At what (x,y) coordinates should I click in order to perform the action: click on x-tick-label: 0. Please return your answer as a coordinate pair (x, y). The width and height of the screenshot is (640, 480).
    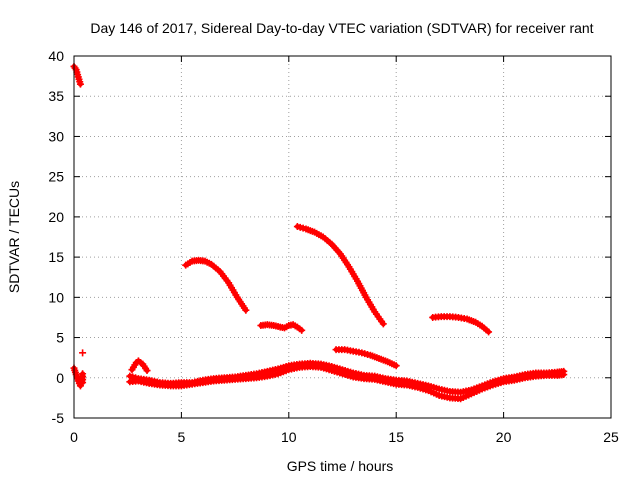
    Looking at the image, I should click on (74, 437).